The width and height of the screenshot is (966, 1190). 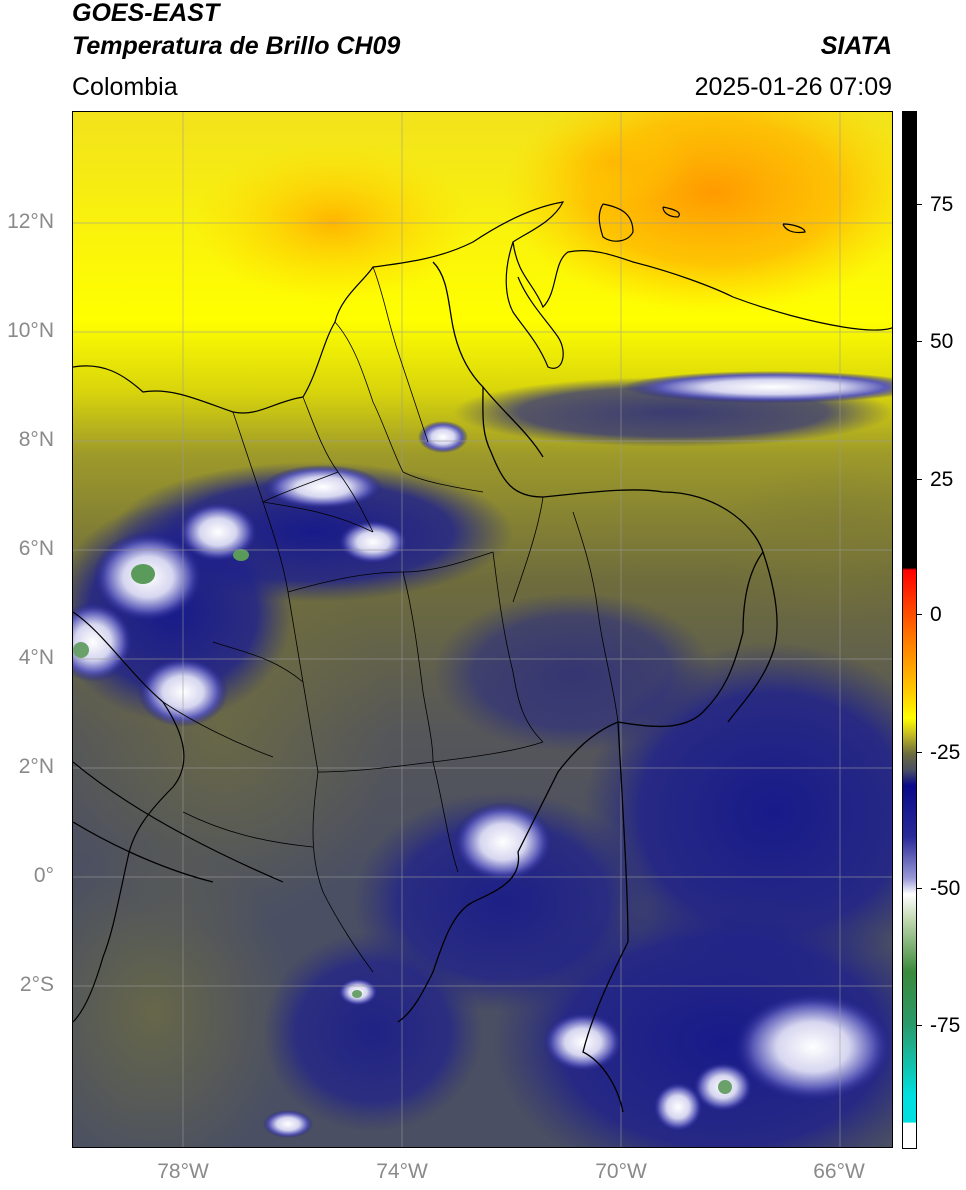 What do you see at coordinates (839, 1171) in the screenshot?
I see `lon-label-66w: 66°W` at bounding box center [839, 1171].